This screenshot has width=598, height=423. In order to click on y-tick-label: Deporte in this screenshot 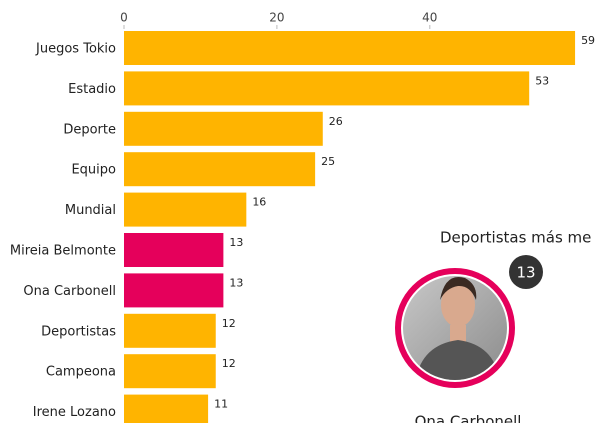, I will do `click(89, 129)`.